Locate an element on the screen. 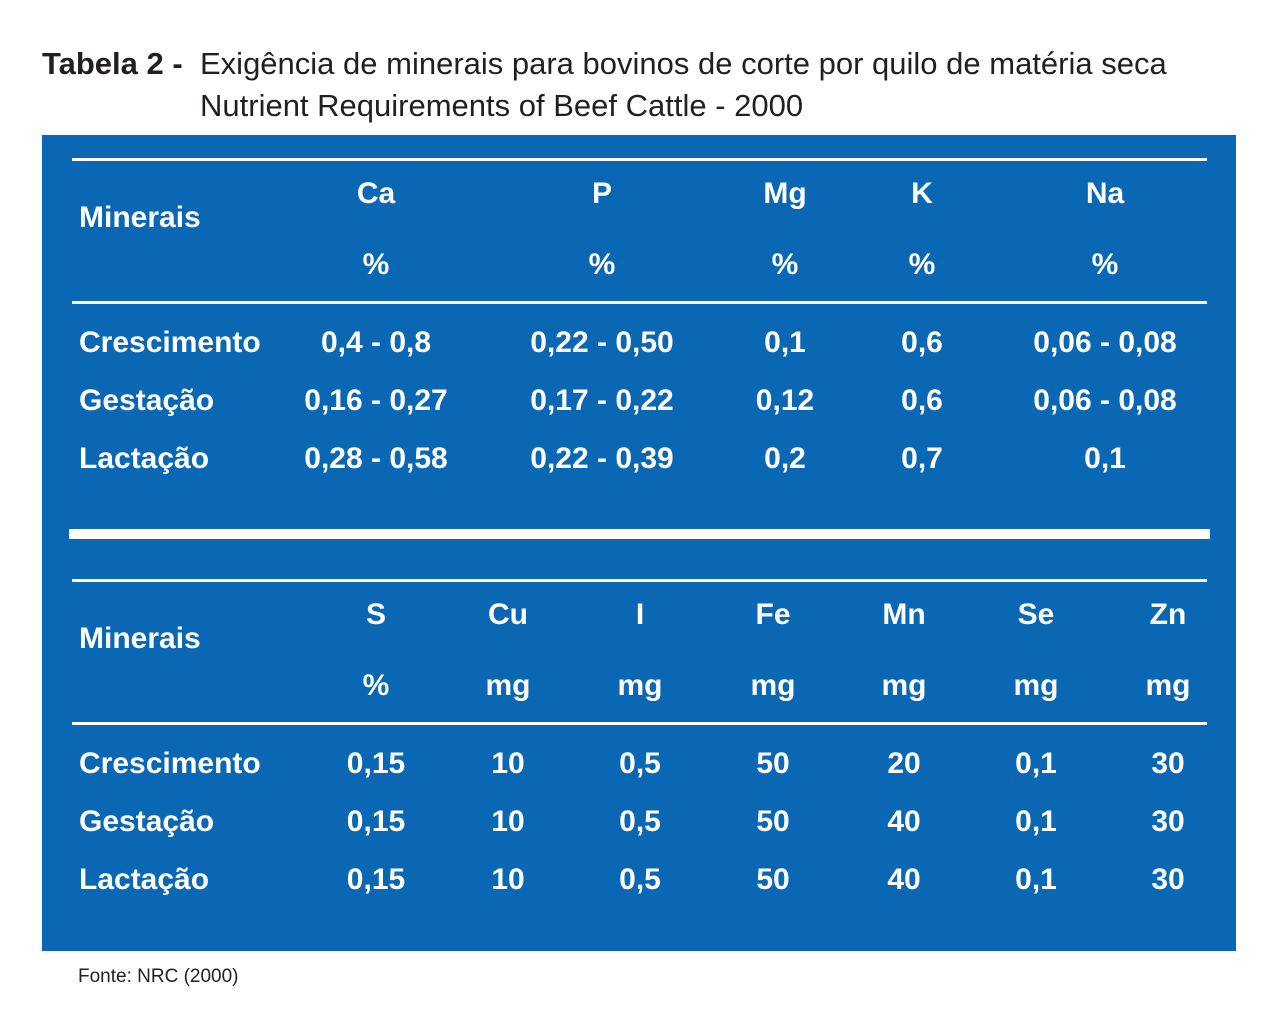  table1-cell: 0,7 is located at coordinates (922, 458).